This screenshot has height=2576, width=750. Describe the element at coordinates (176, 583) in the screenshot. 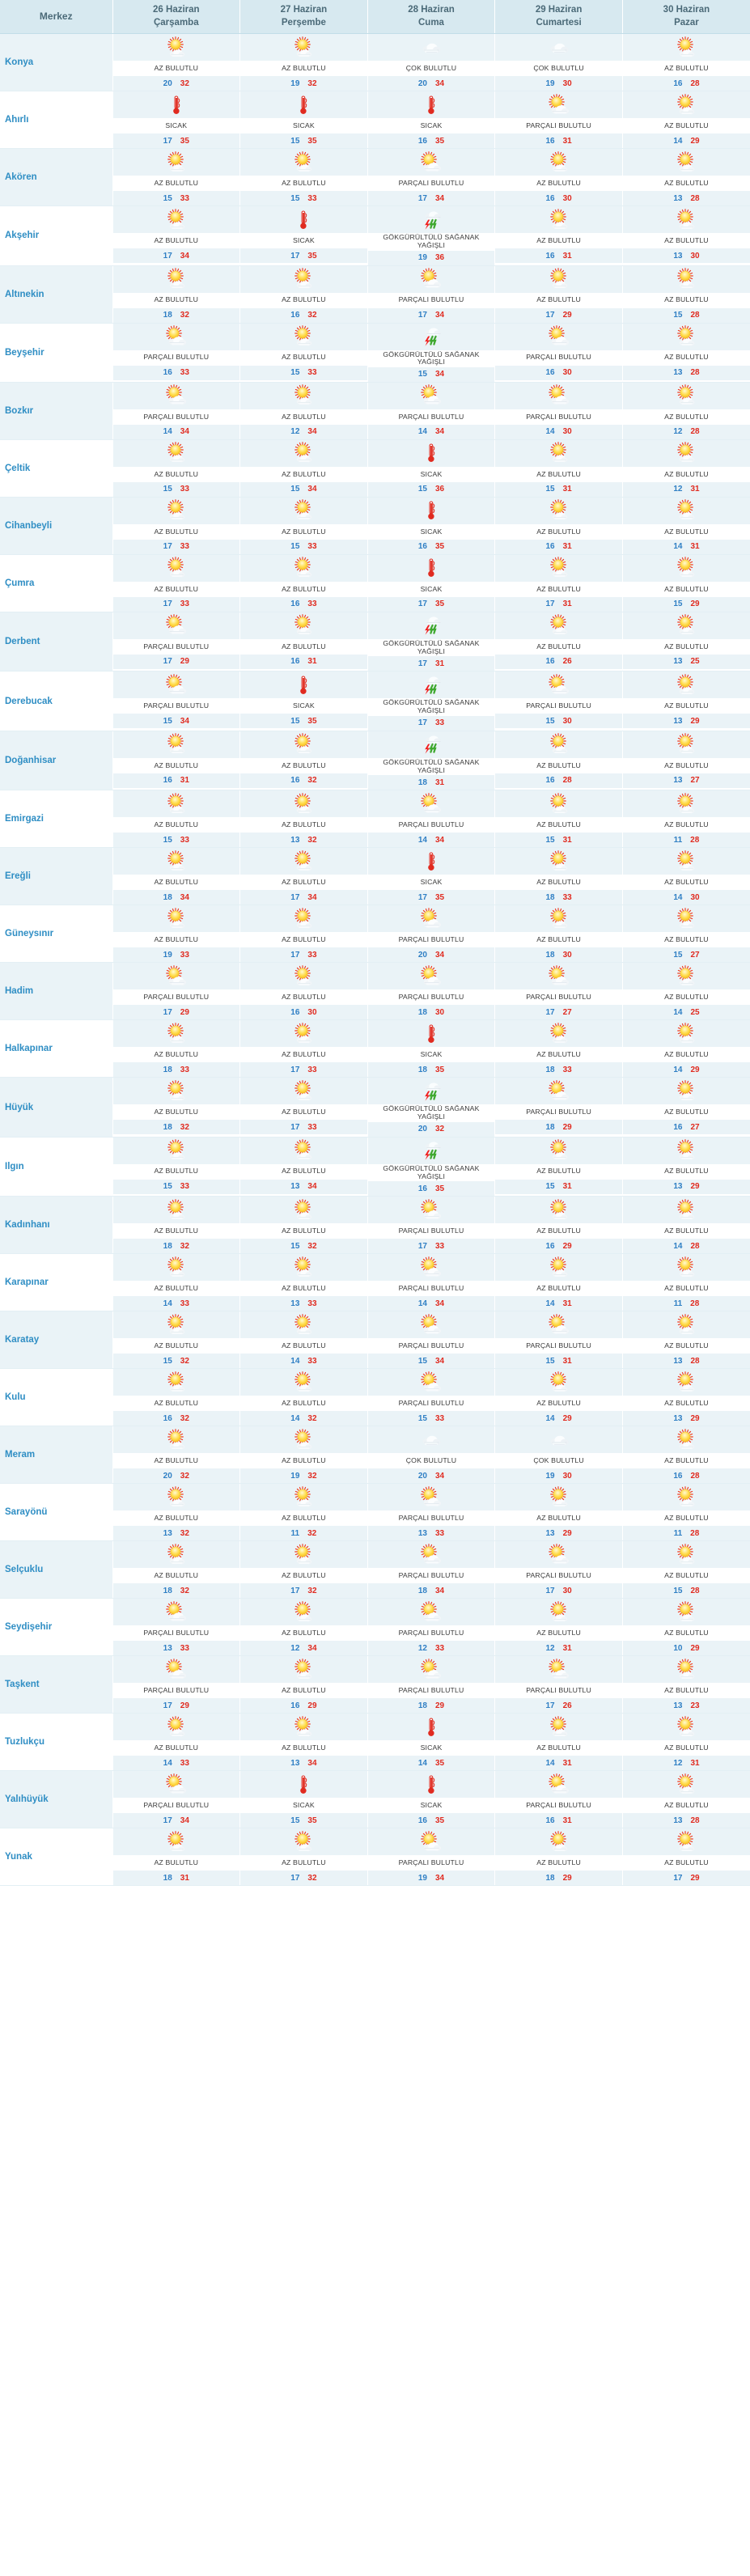

I see `forecast-cell: AZ BULUTLU 17 33` at that location.